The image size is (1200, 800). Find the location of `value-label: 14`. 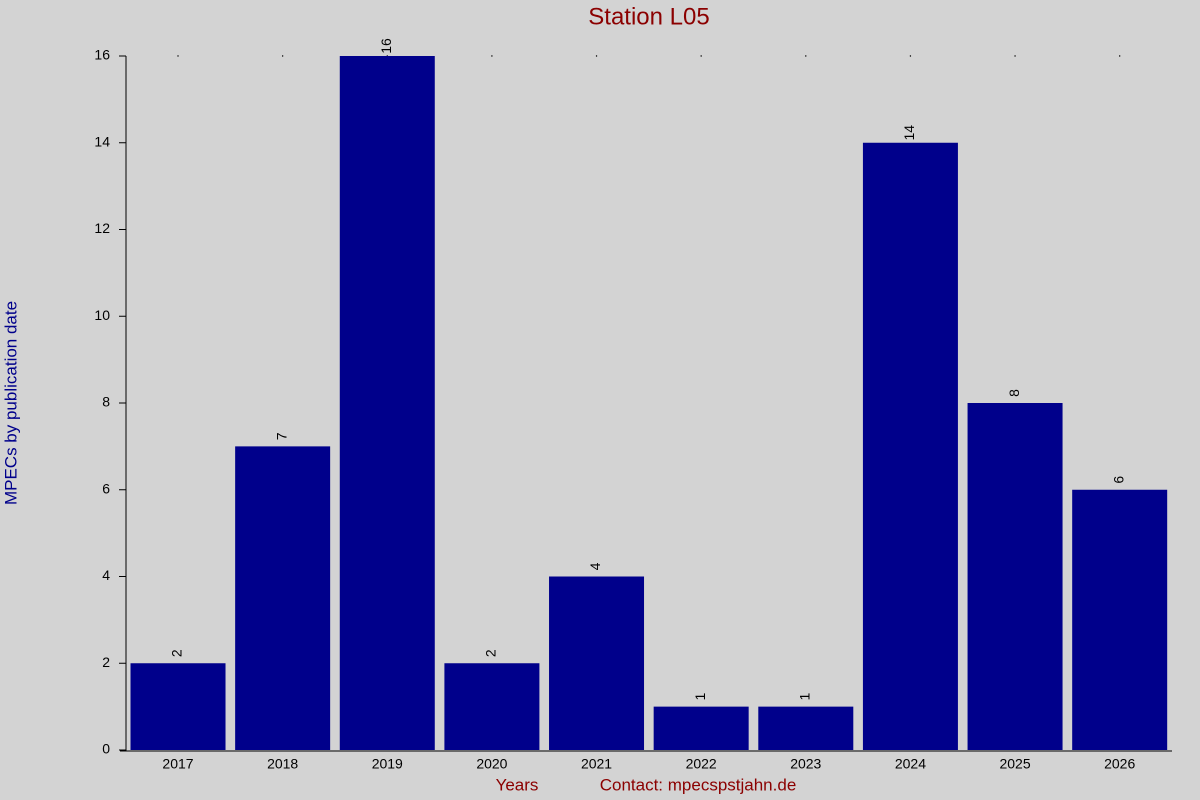

value-label: 14 is located at coordinates (909, 133).